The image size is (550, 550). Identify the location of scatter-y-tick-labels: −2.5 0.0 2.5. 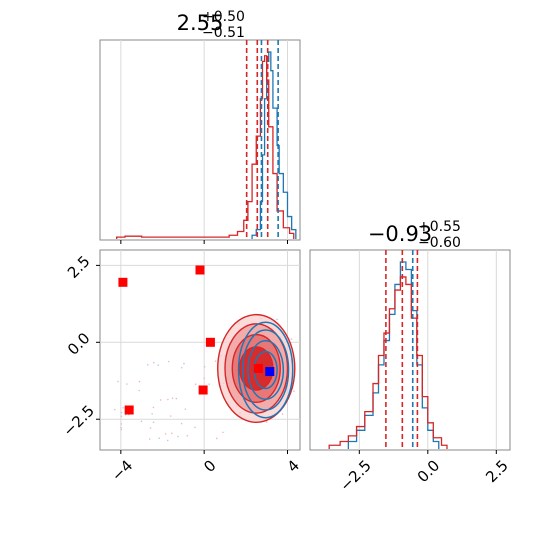
(79, 346).